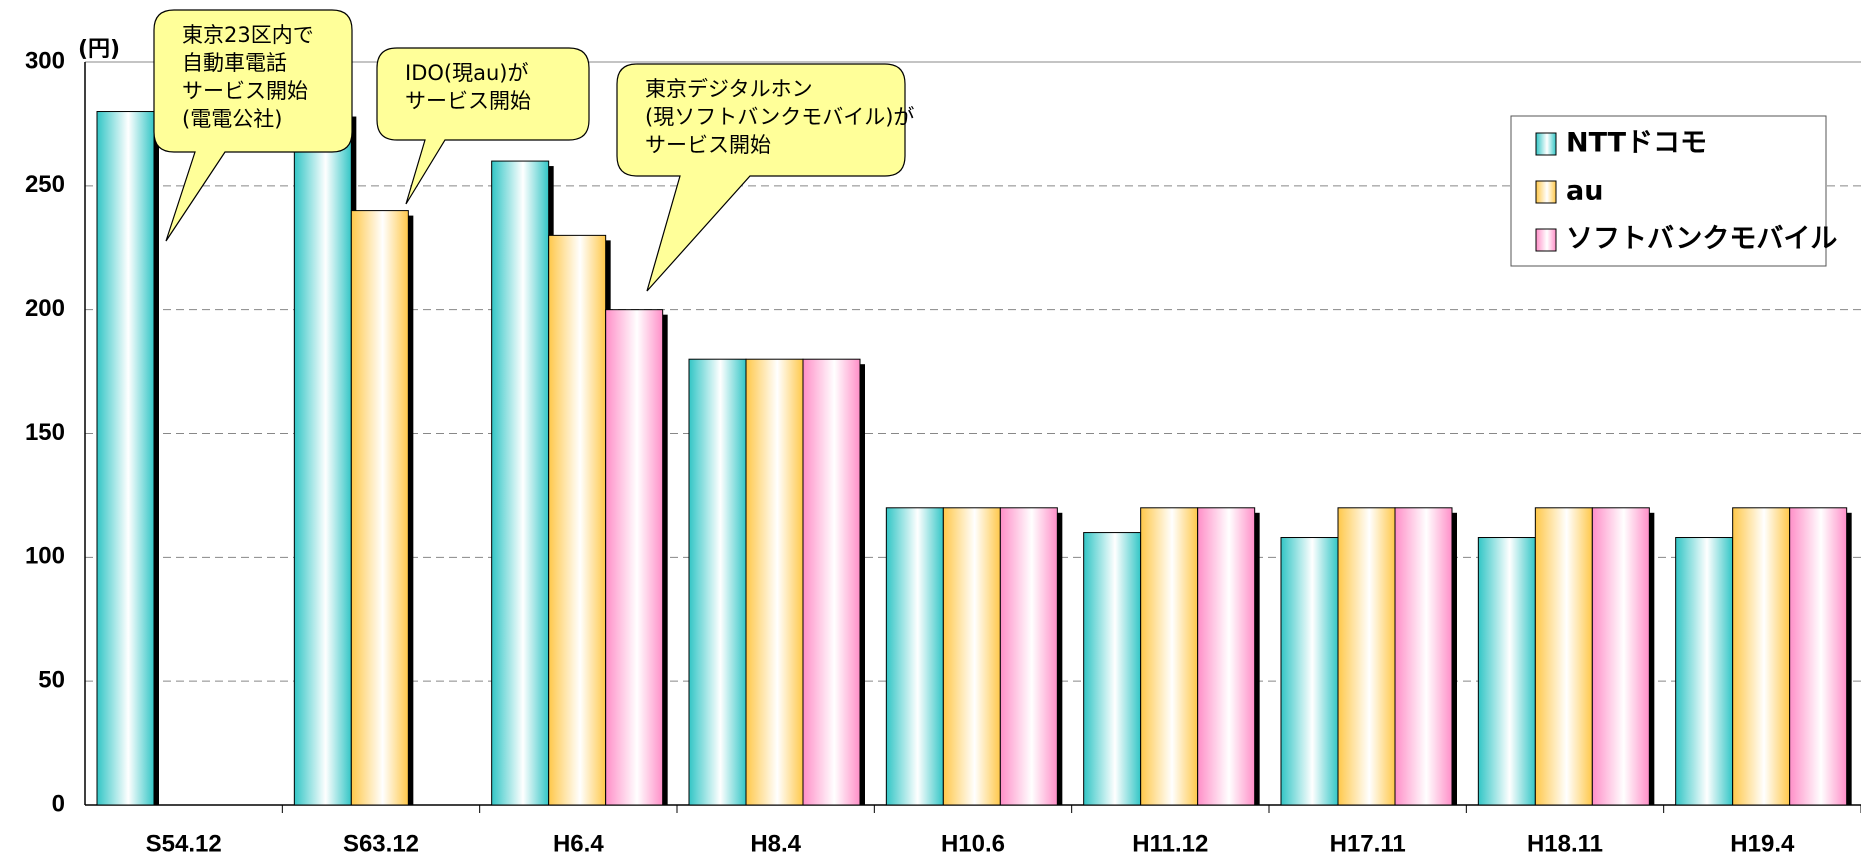 The width and height of the screenshot is (1861, 859). I want to click on x-tick-label: H8.4, so click(775, 843).